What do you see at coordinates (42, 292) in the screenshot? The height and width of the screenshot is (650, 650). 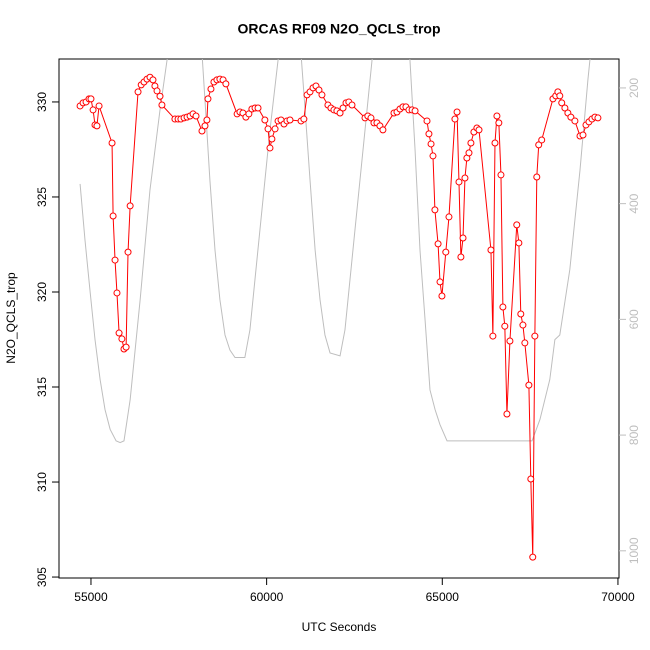 I see `y-tick-label: 320` at bounding box center [42, 292].